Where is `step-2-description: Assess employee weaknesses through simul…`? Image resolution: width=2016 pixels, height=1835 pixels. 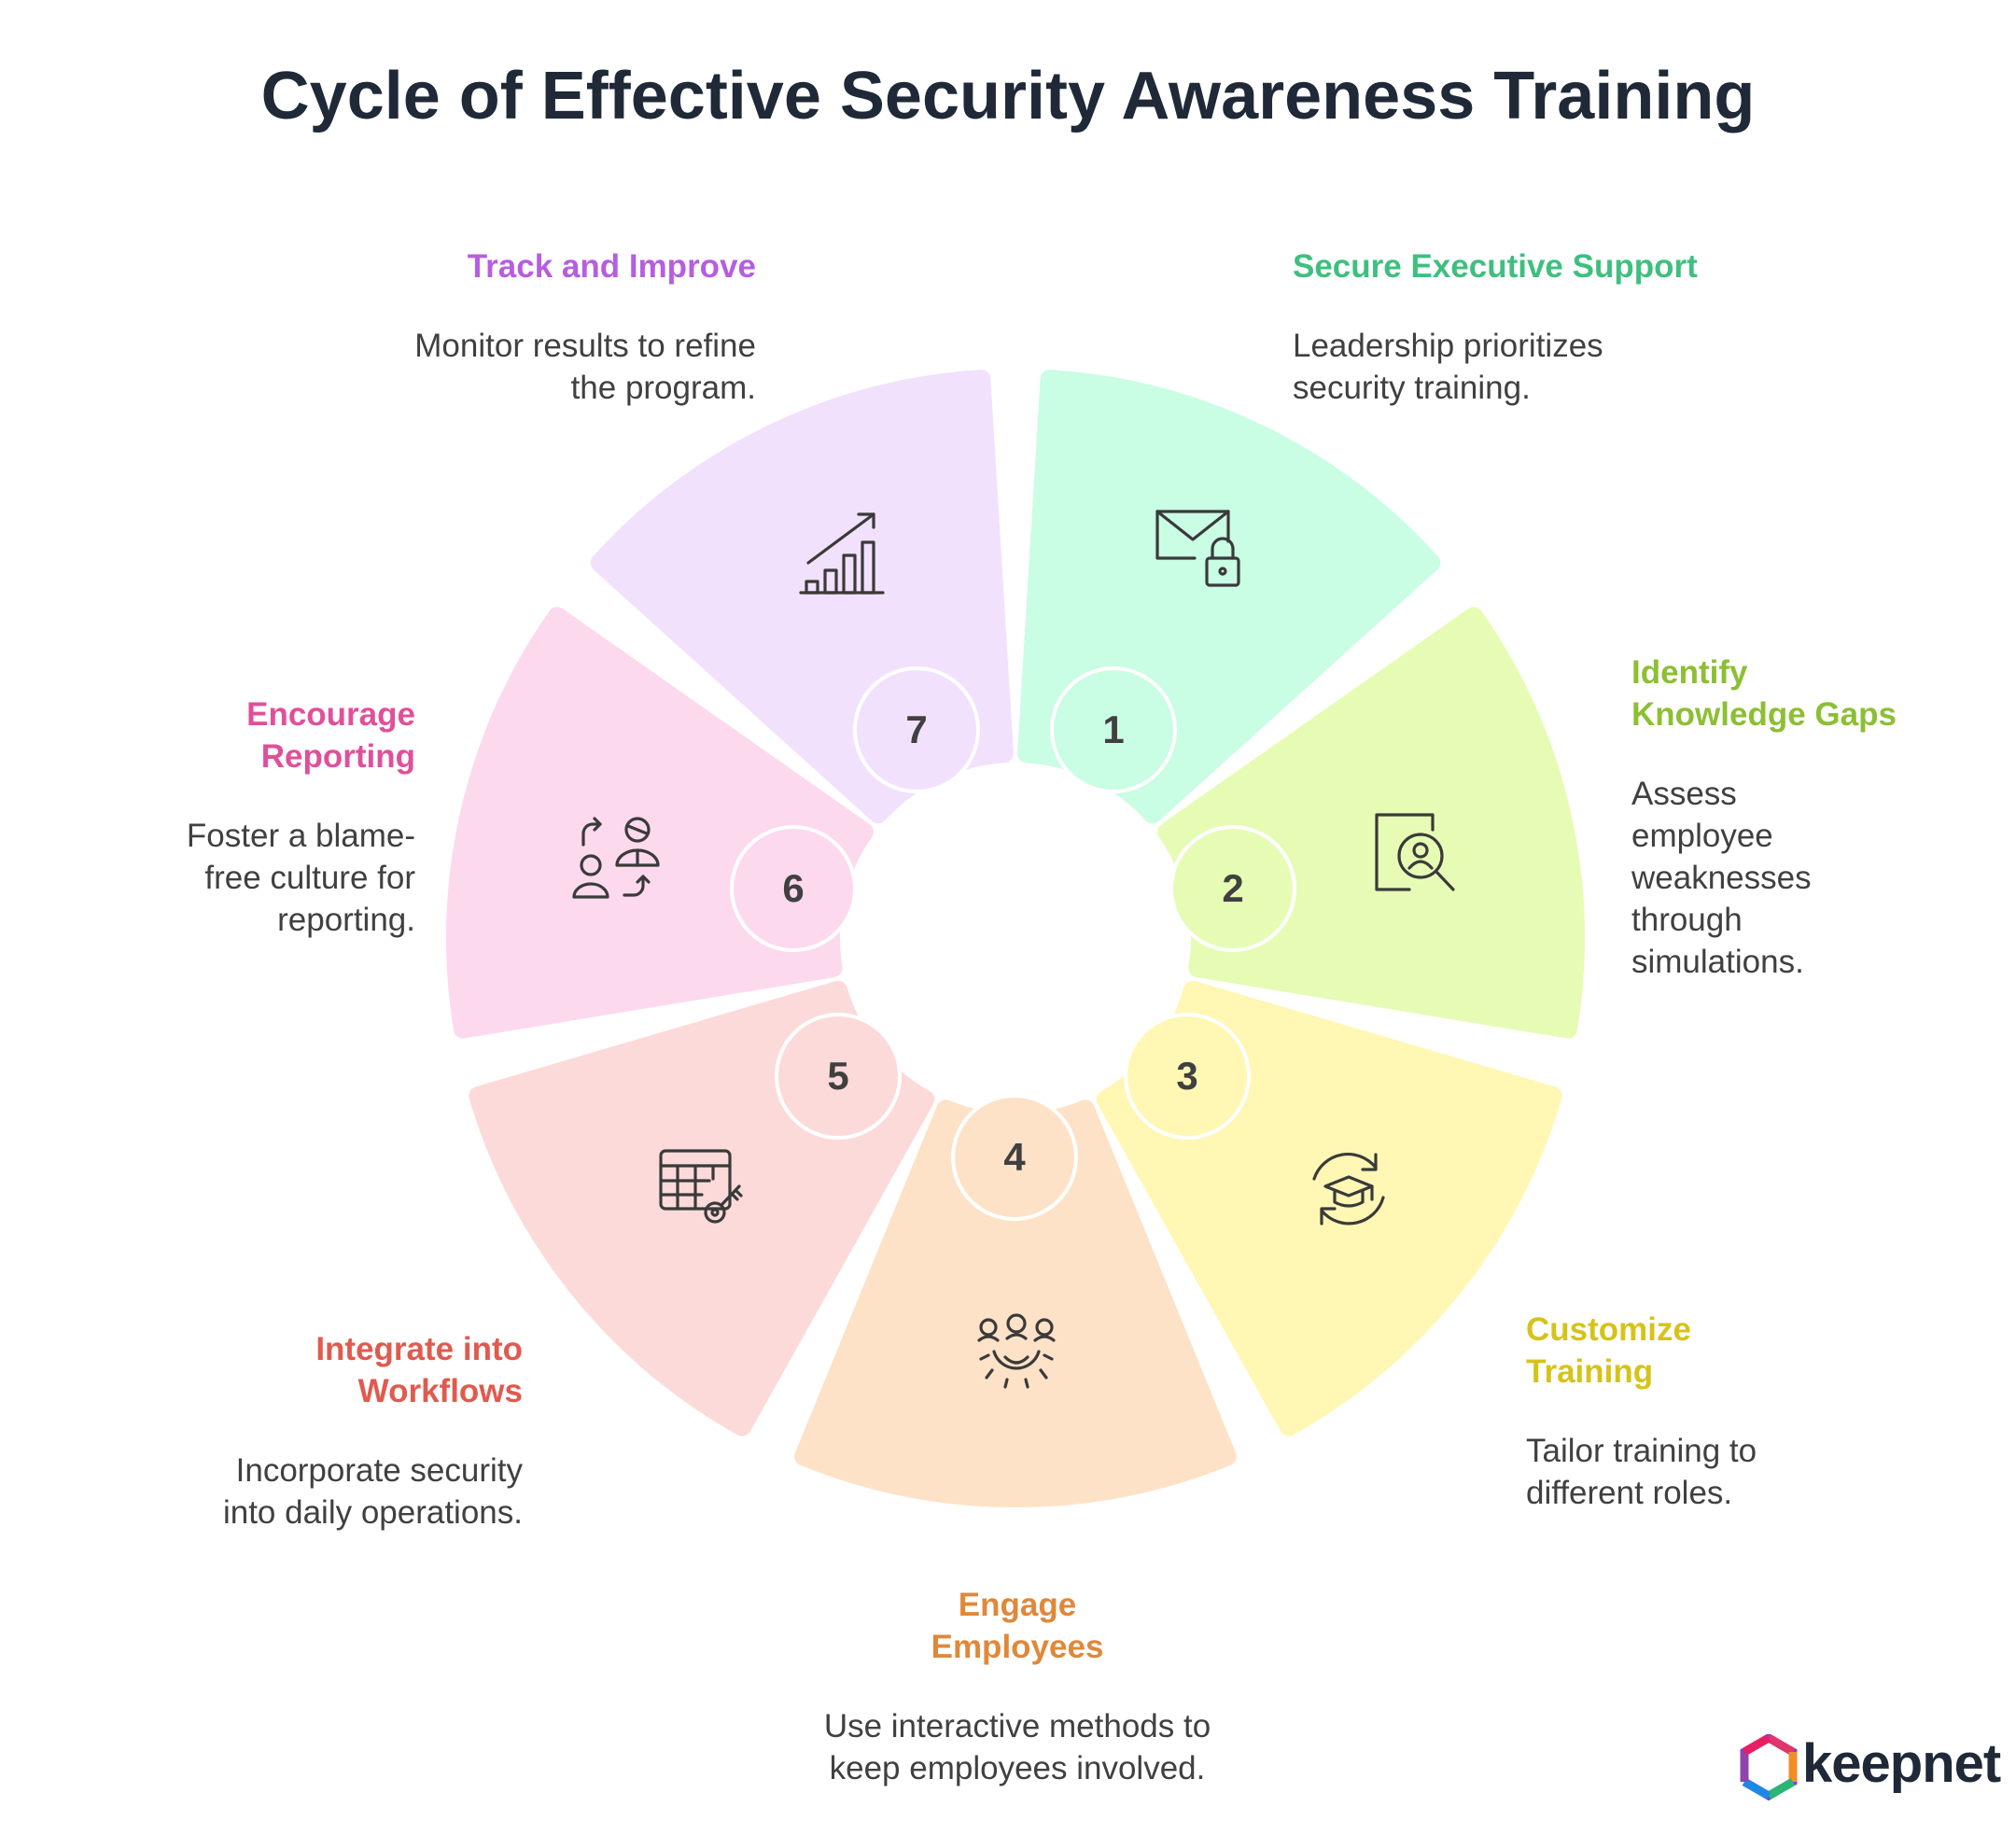 step-2-description: Assess employee weaknesses through simul… is located at coordinates (1721, 878).